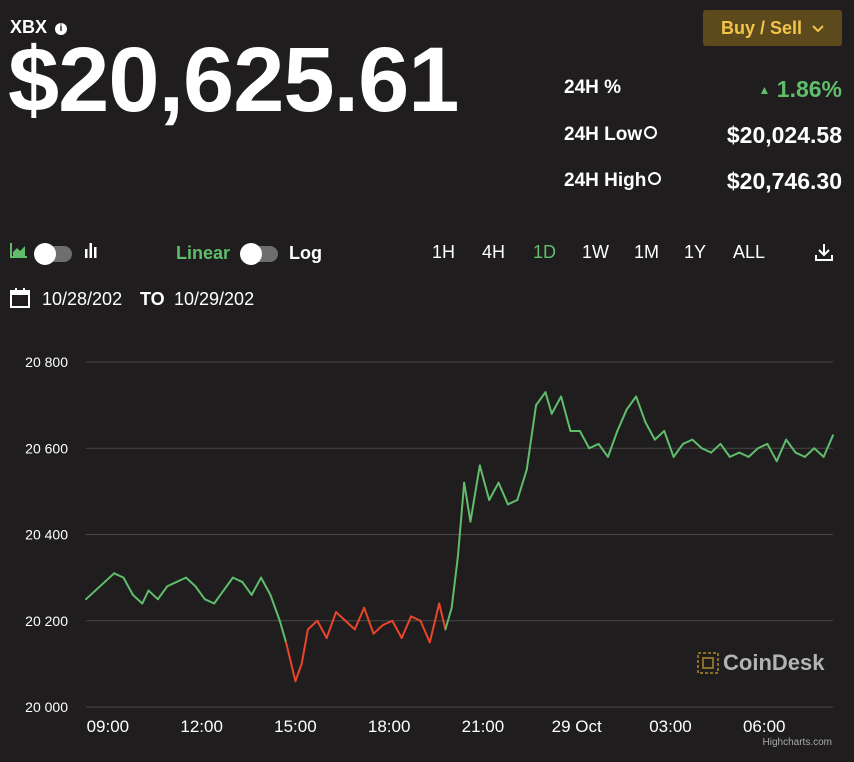 This screenshot has width=854, height=762. Describe the element at coordinates (595, 252) in the screenshot. I see `range-1w: 1W` at that location.